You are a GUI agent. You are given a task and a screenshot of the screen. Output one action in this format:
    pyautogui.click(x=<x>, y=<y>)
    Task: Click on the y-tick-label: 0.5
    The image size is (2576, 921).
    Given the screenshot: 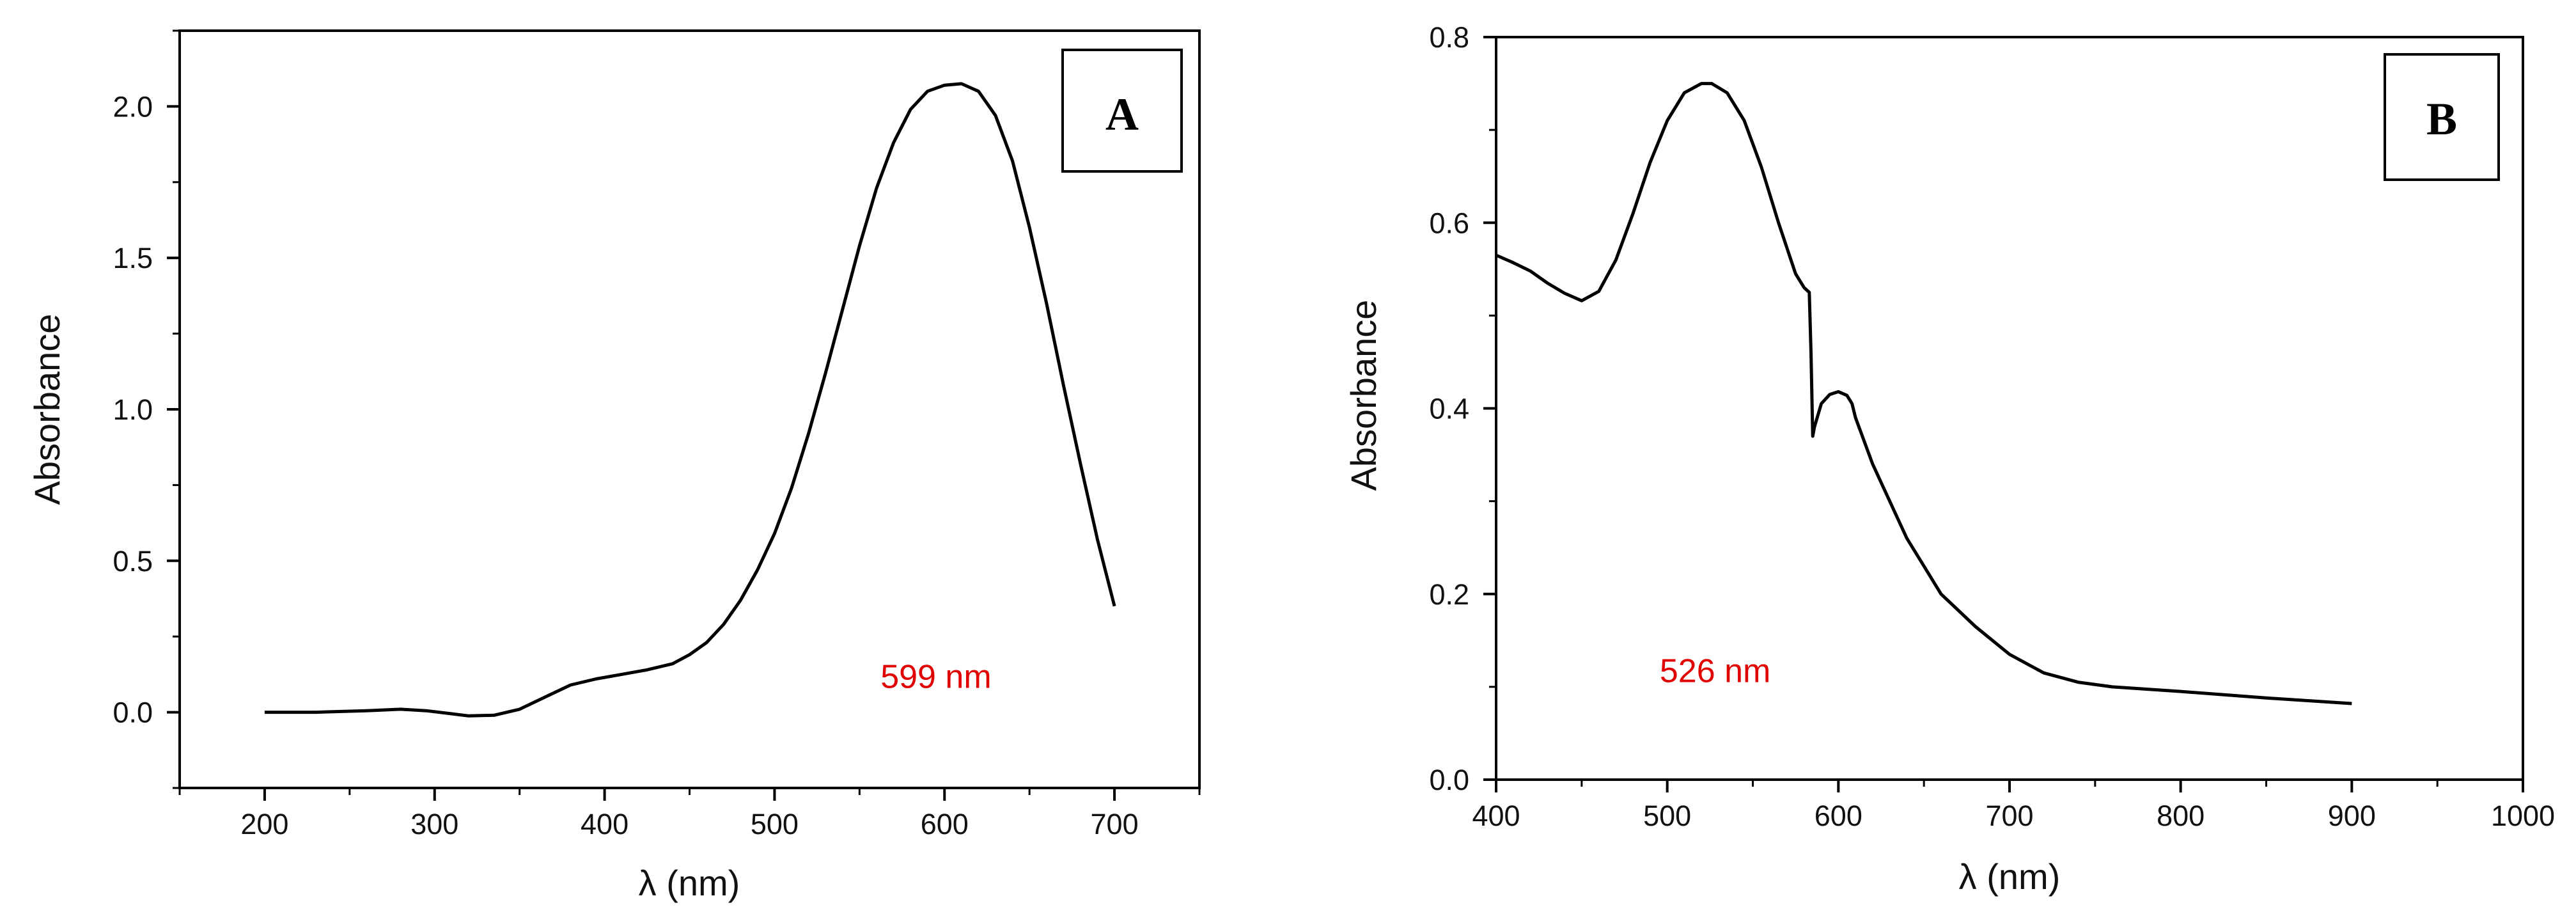 What is the action you would take?
    pyautogui.click(x=133, y=561)
    